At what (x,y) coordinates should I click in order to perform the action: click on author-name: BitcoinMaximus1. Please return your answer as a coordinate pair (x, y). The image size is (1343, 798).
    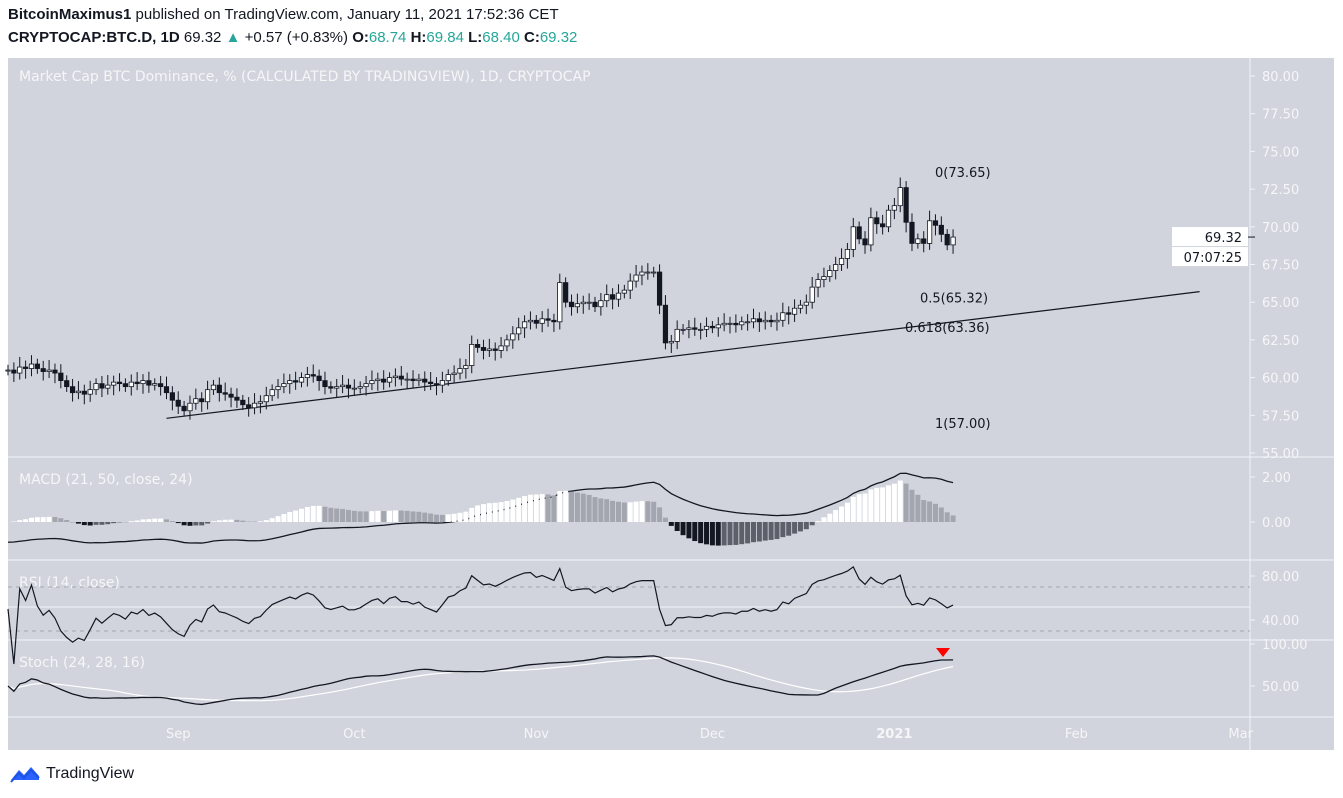
    Looking at the image, I should click on (70, 14).